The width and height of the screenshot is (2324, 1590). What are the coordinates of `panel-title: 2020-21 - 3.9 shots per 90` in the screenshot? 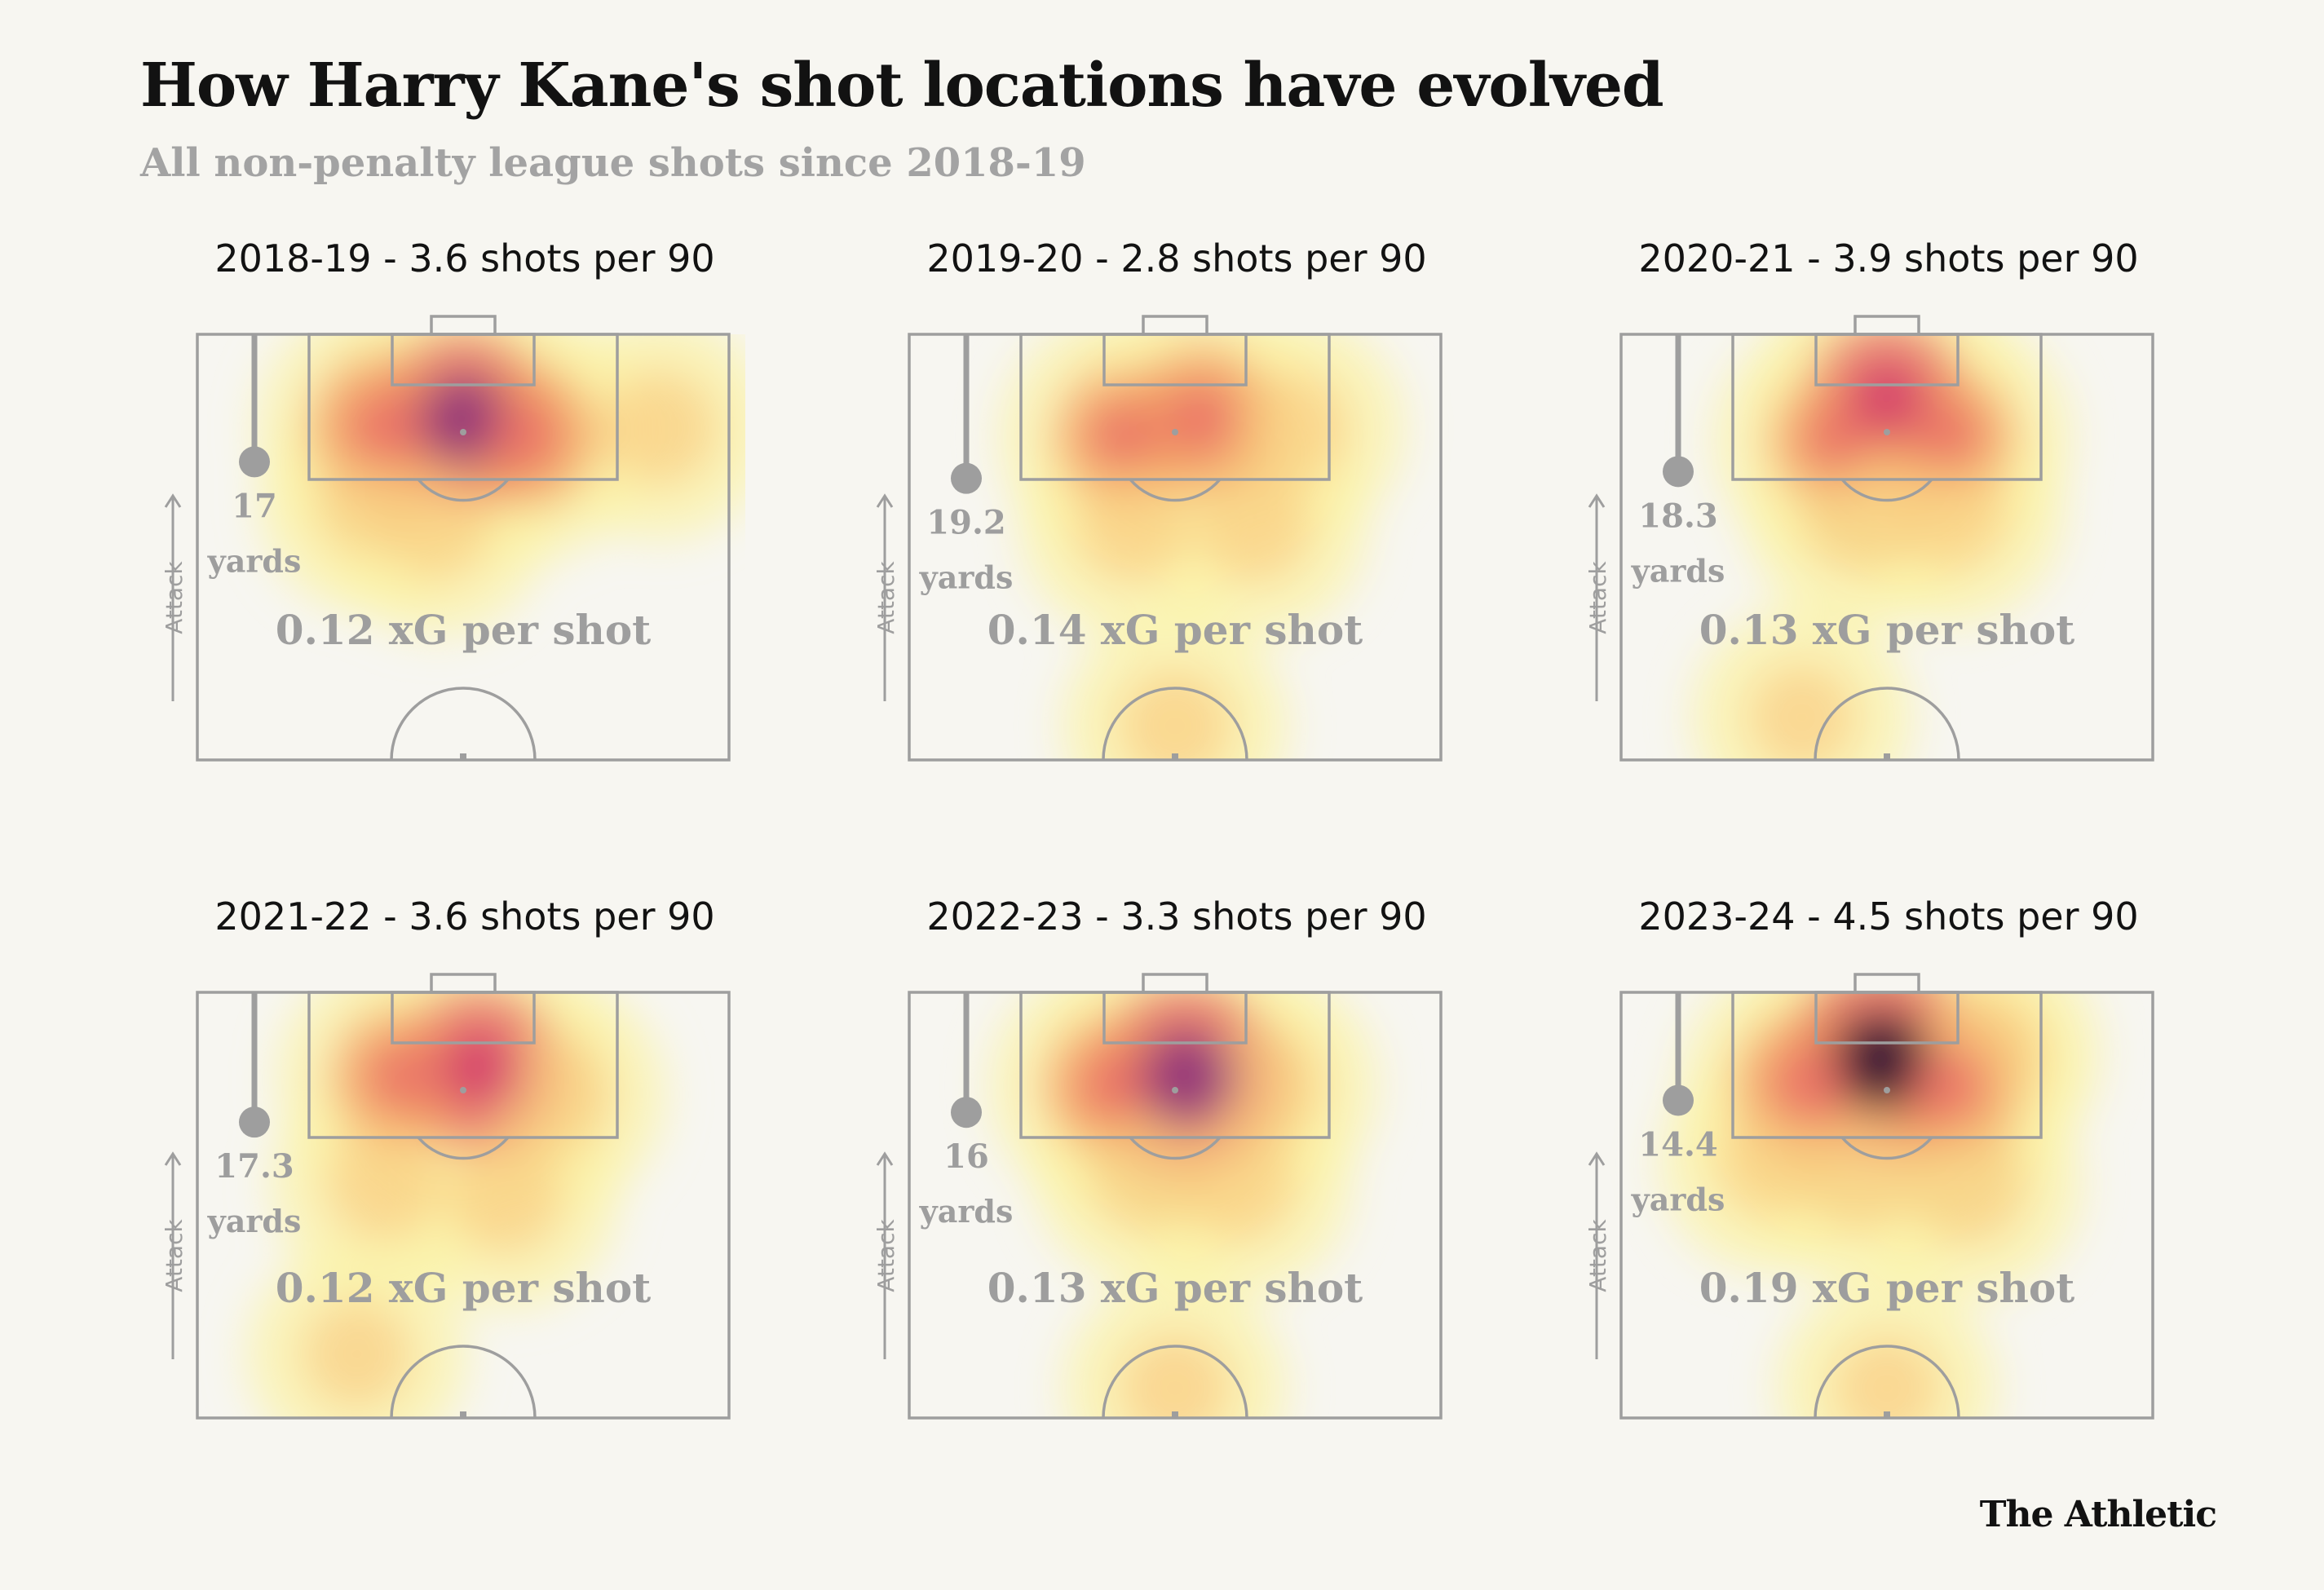 It's located at (1889, 258).